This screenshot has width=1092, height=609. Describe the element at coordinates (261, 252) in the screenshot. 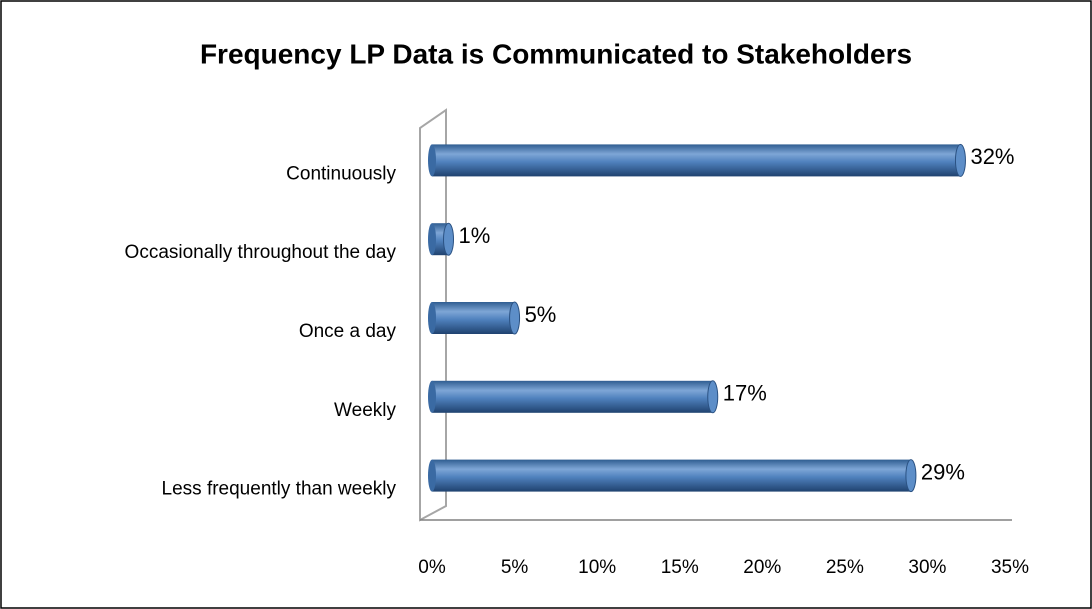

I see `y-tick-label: Occasionally throughout the day` at that location.